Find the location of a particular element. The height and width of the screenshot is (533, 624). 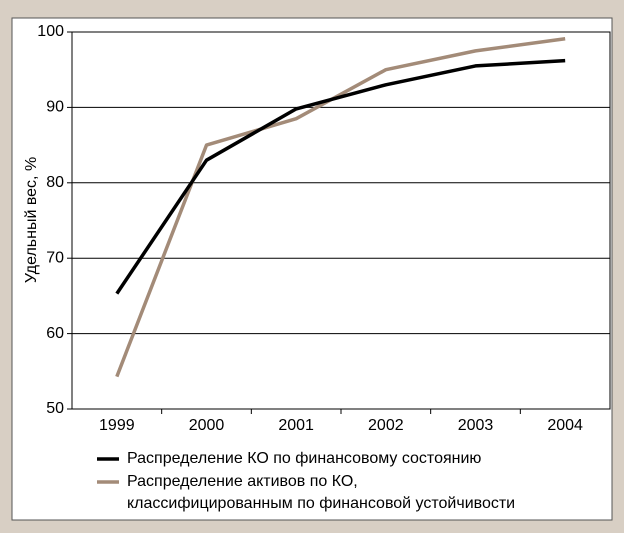

y-tick-label: 60 is located at coordinates (55, 333).